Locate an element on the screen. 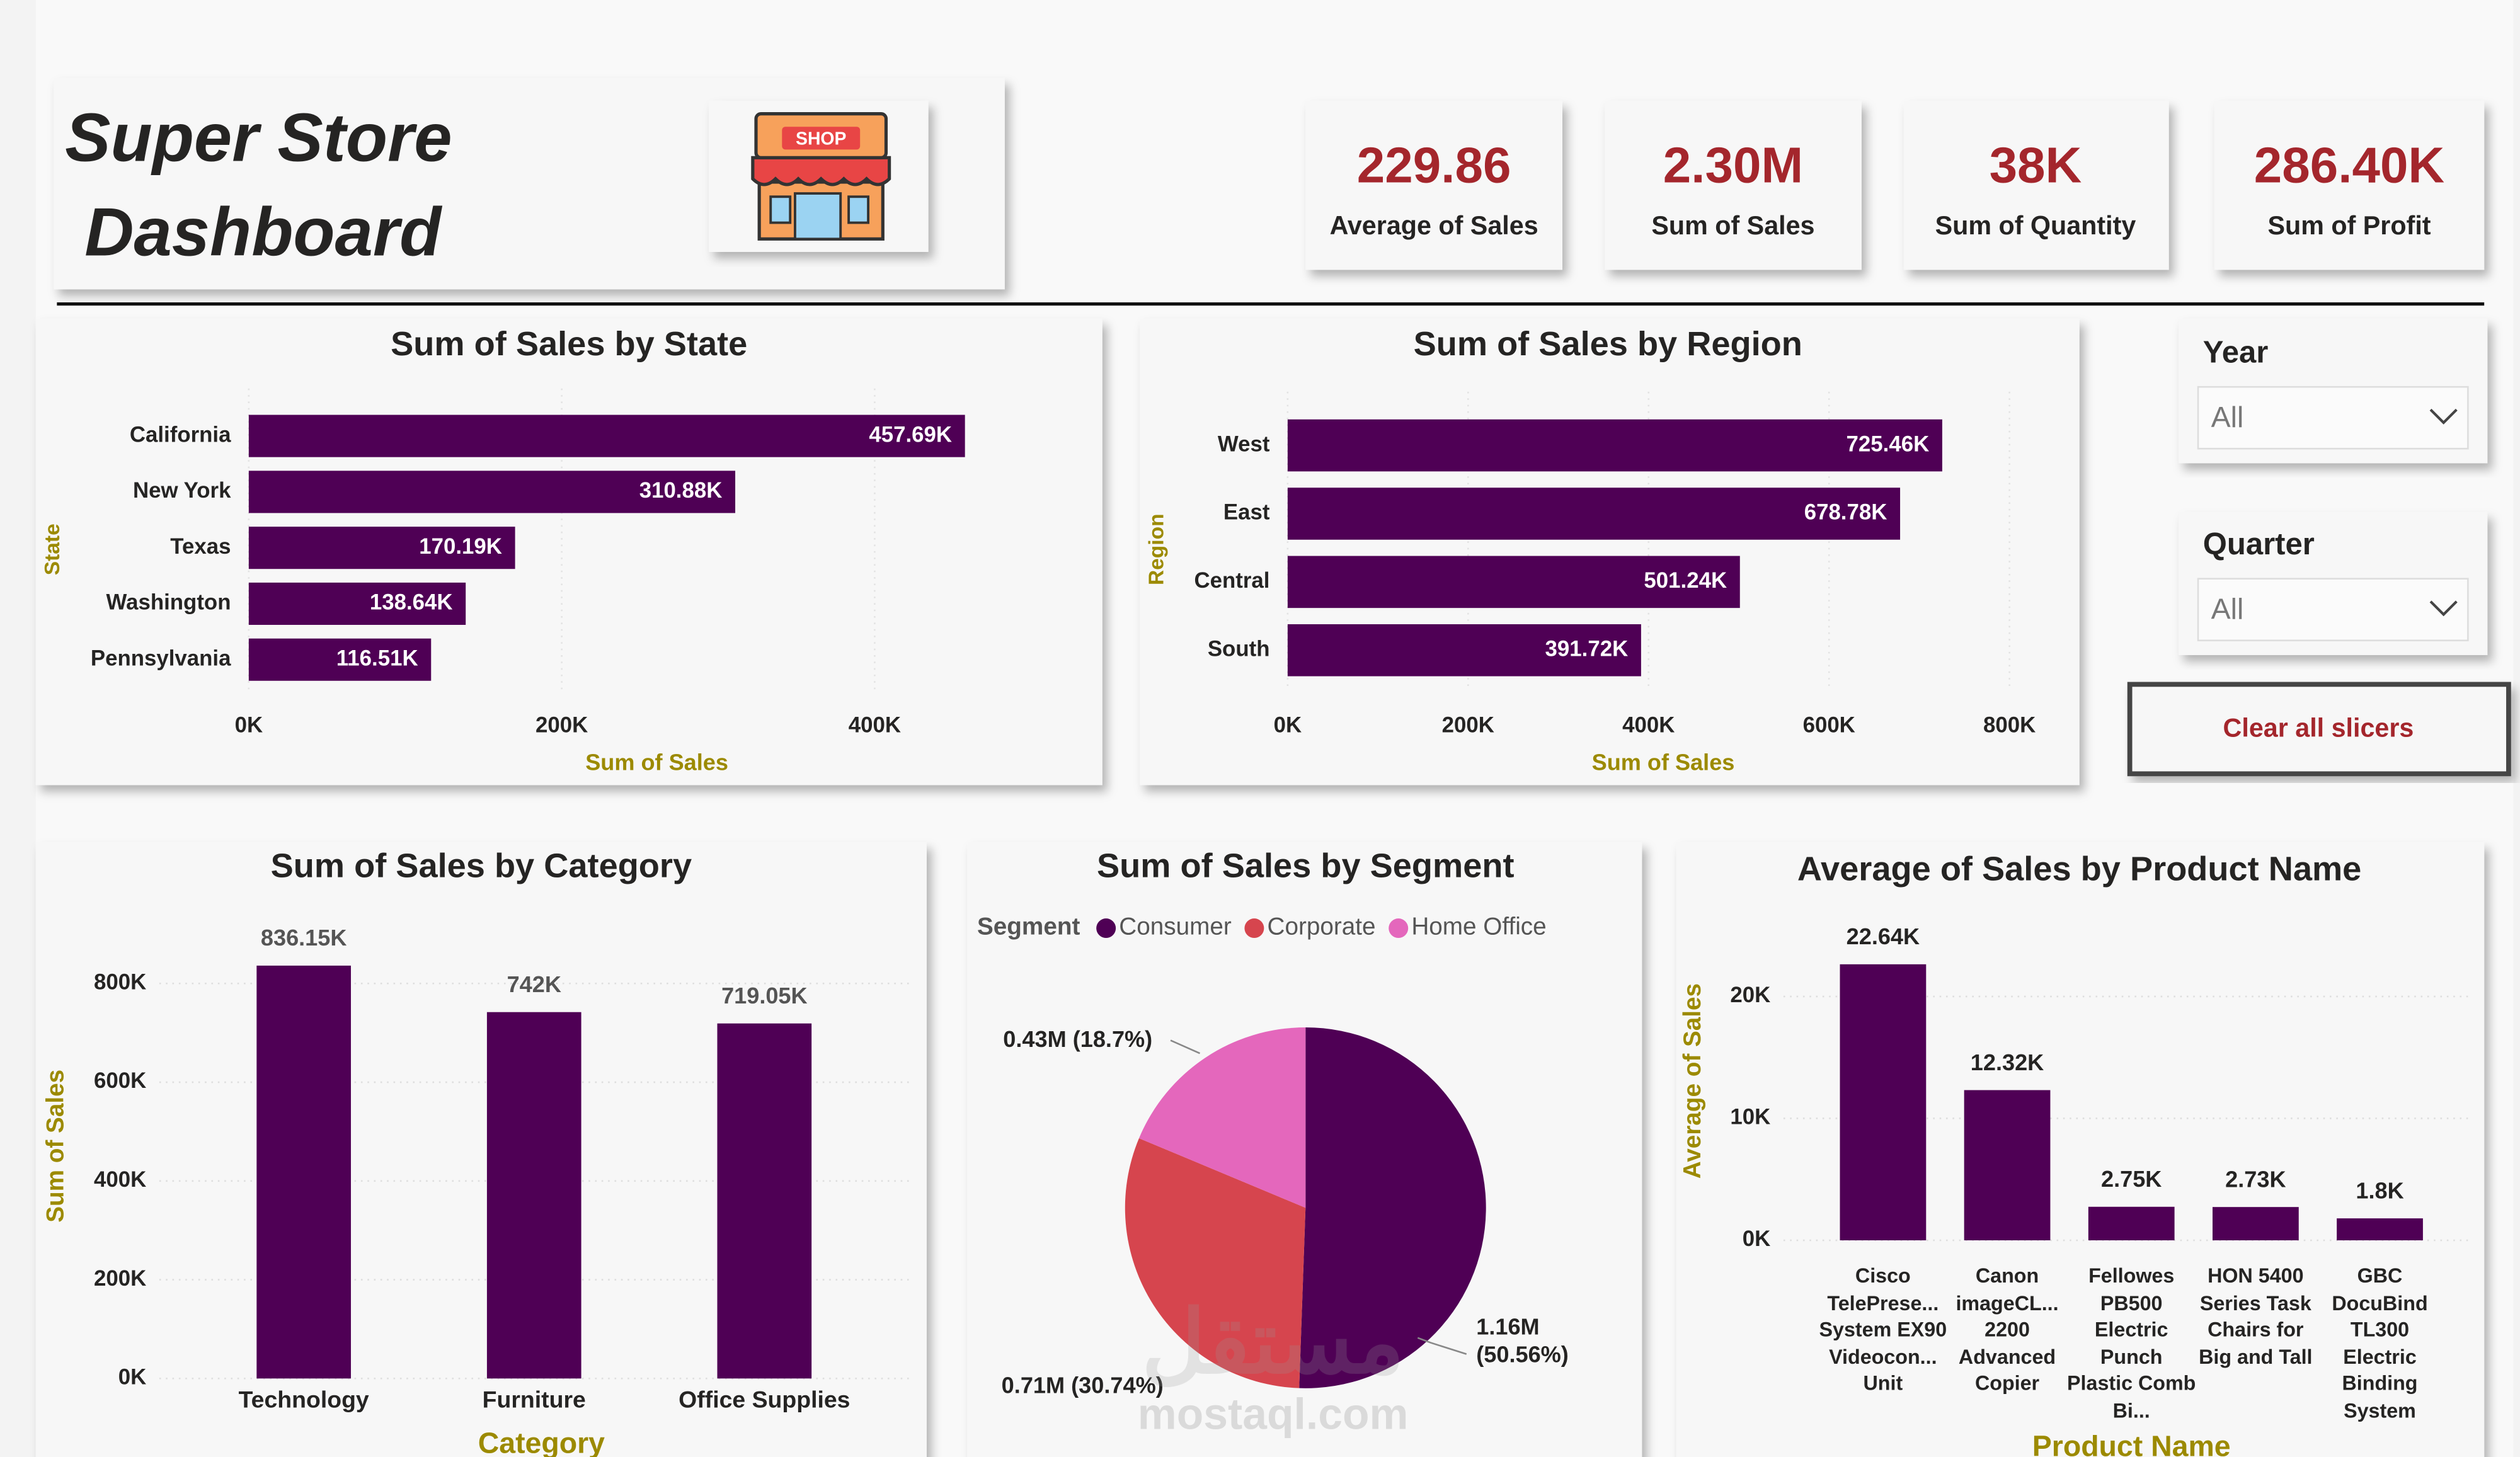 This screenshot has height=1457, width=2520. slicer-label: Year is located at coordinates (2236, 353).